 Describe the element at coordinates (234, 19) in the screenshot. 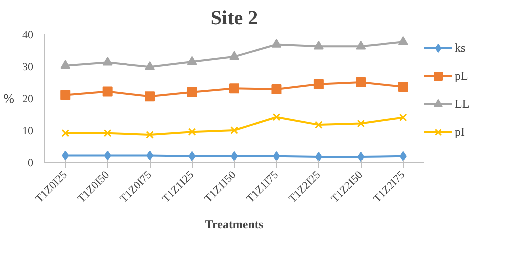

I see `chart-title: Site 2` at that location.